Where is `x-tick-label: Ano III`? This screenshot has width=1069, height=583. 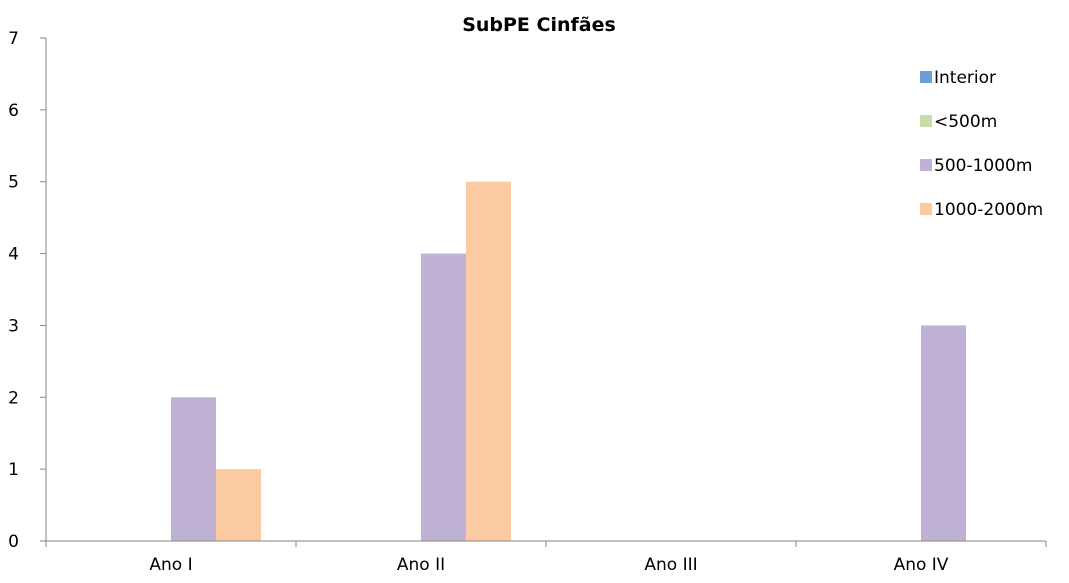 x-tick-label: Ano III is located at coordinates (670, 565).